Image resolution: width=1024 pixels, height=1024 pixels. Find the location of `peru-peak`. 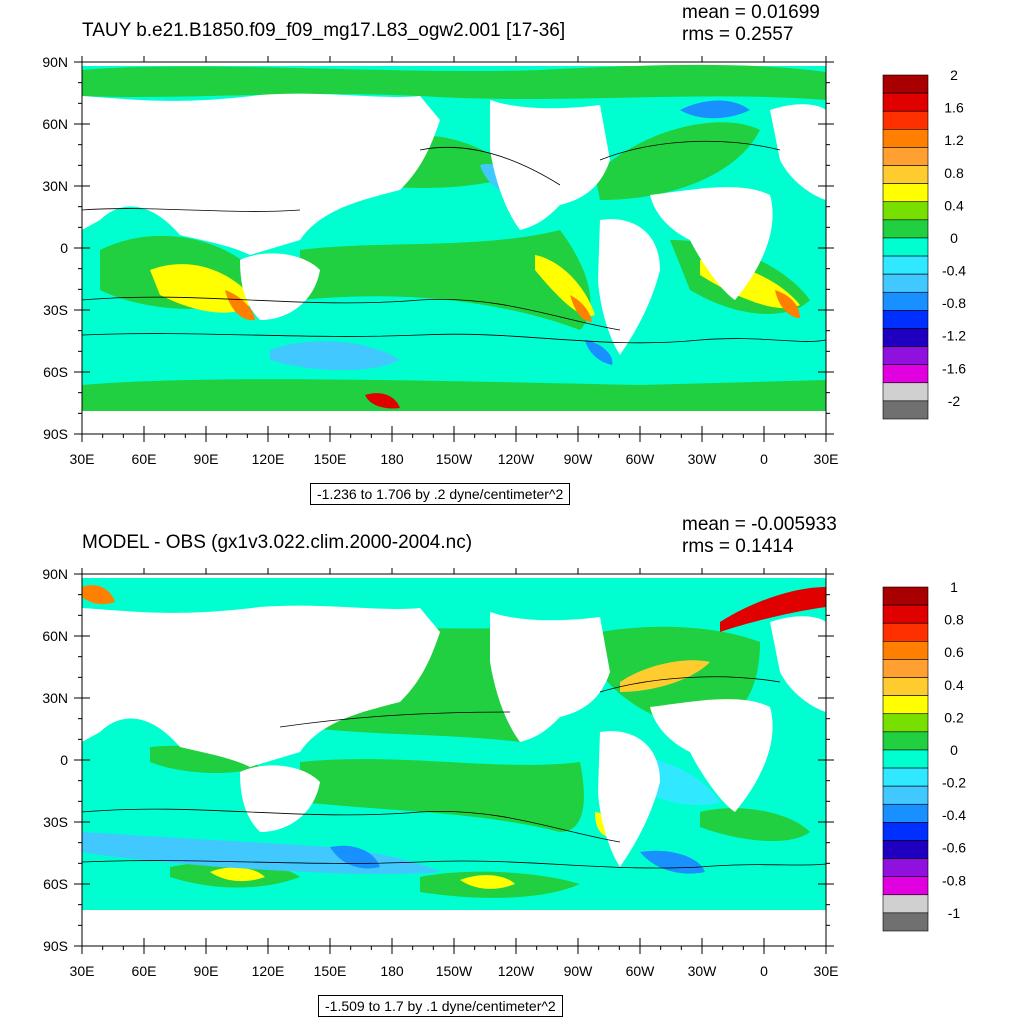

peru-peak is located at coordinates (581, 308).